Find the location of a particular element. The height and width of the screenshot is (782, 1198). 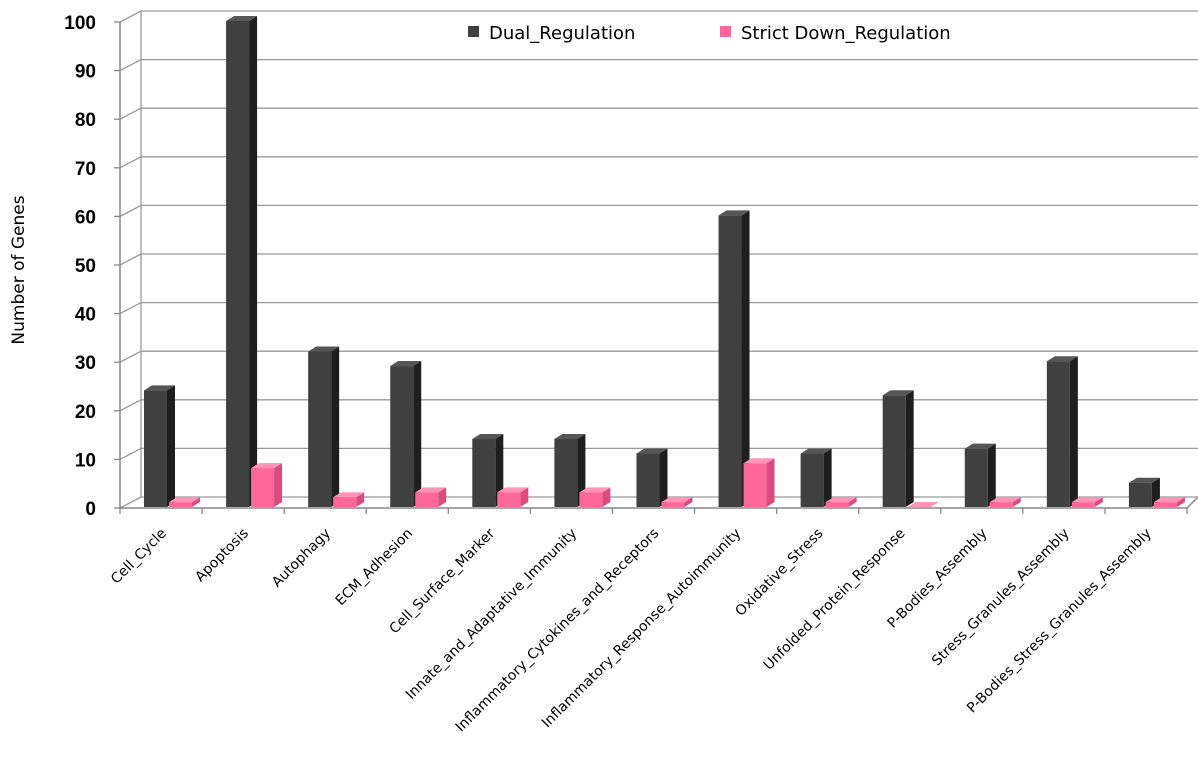

y-tick-label-70: 70 is located at coordinates (85, 169).